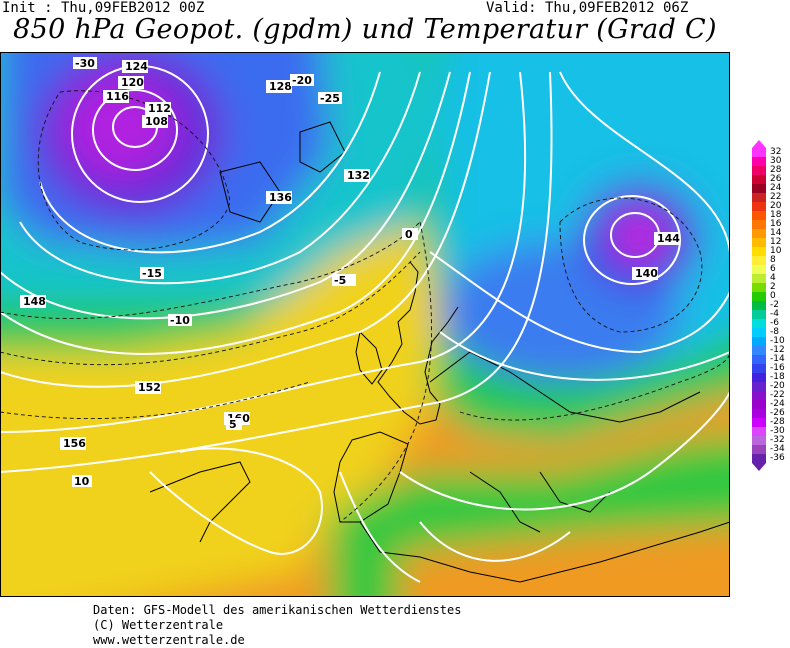  I want to click on colorbar-label: -20, so click(777, 386).